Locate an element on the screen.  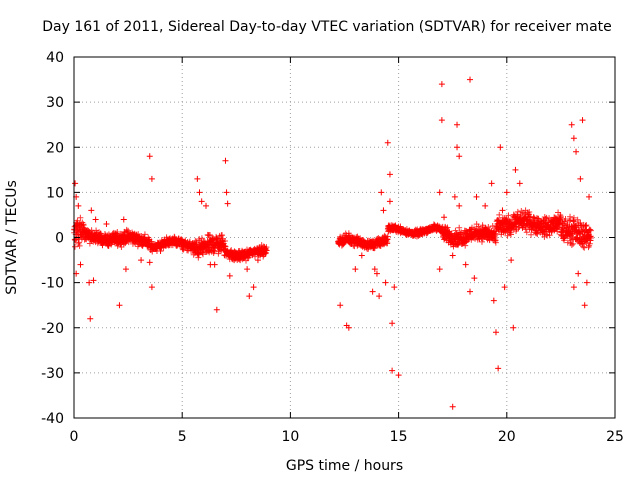
y-tick-label: -30 is located at coordinates (52, 374).